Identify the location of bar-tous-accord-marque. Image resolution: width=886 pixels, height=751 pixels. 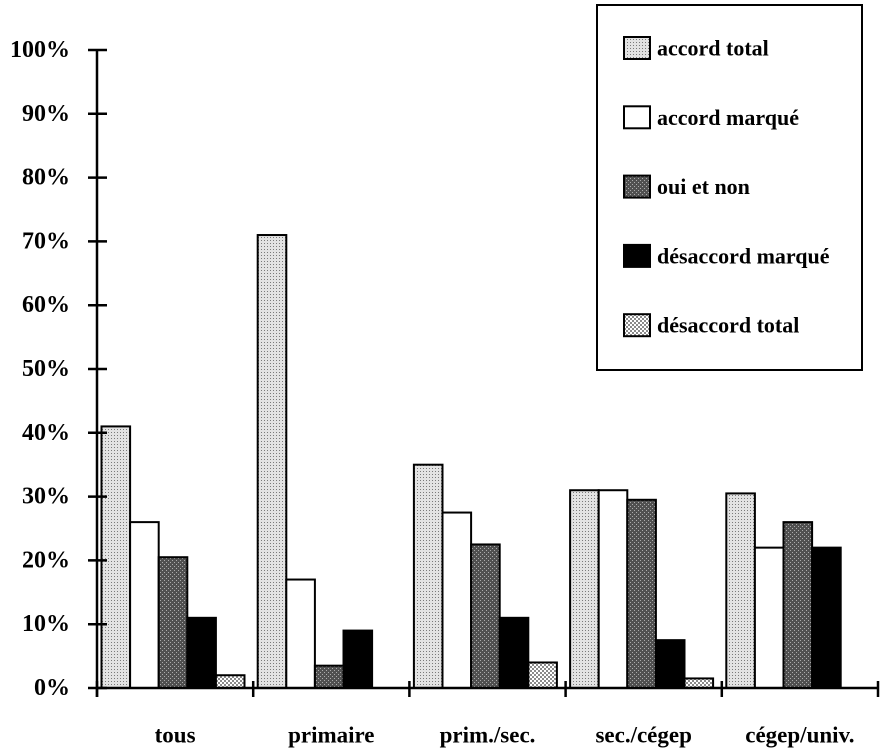
(144, 605).